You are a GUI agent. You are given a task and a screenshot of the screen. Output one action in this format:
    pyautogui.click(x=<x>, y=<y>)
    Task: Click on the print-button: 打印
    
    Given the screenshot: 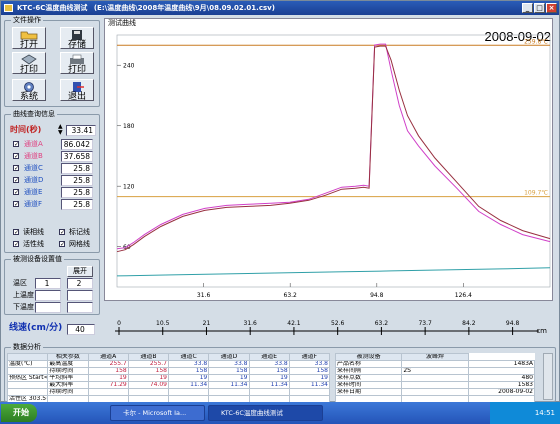 What is the action you would take?
    pyautogui.click(x=77, y=63)
    